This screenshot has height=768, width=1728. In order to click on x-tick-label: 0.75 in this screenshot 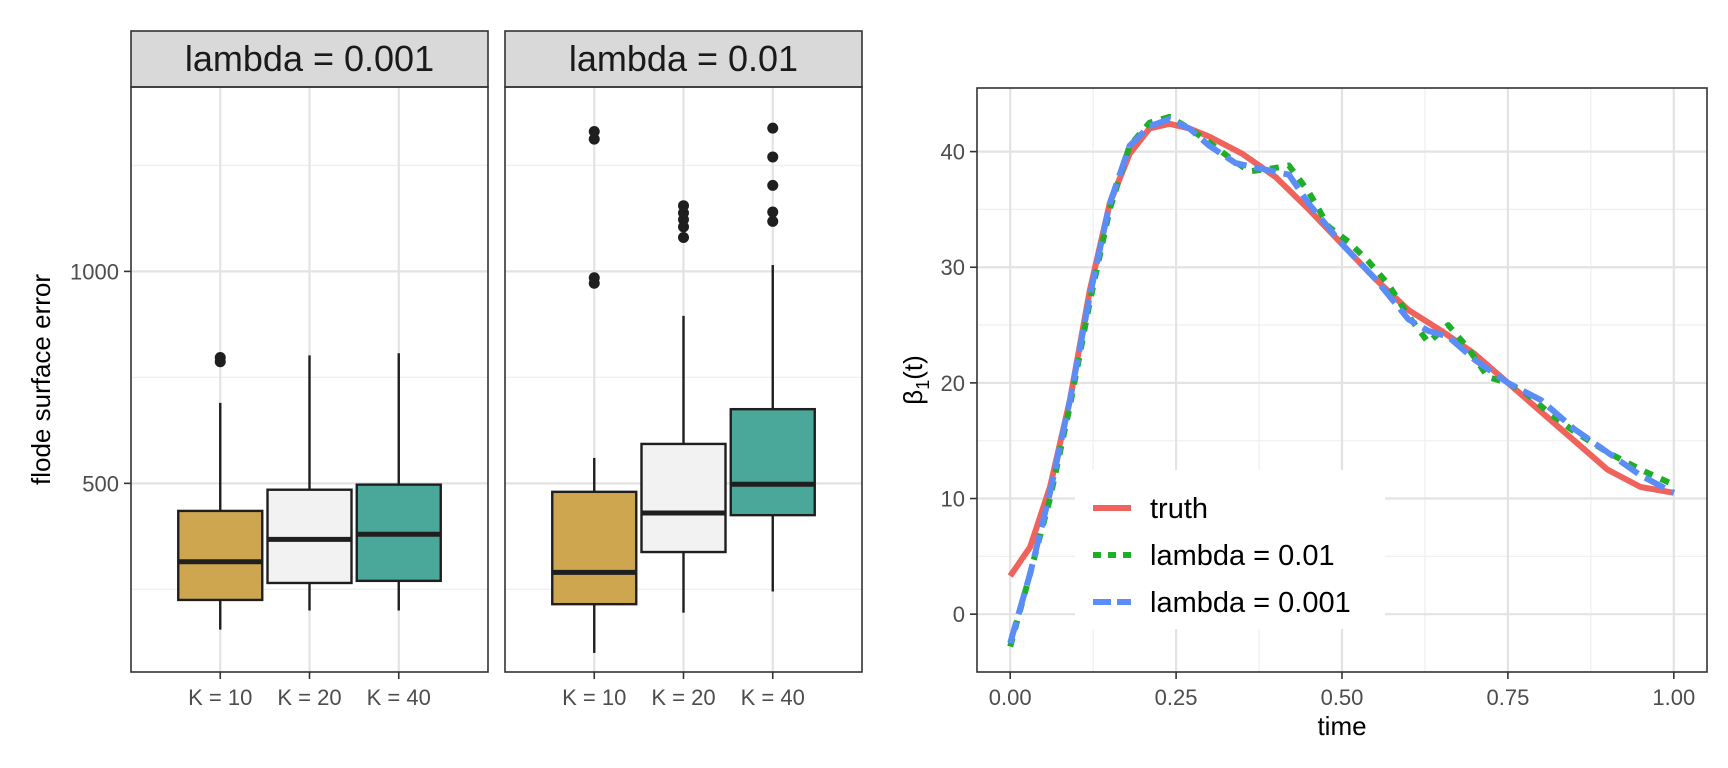, I will do `click(1507, 697)`.